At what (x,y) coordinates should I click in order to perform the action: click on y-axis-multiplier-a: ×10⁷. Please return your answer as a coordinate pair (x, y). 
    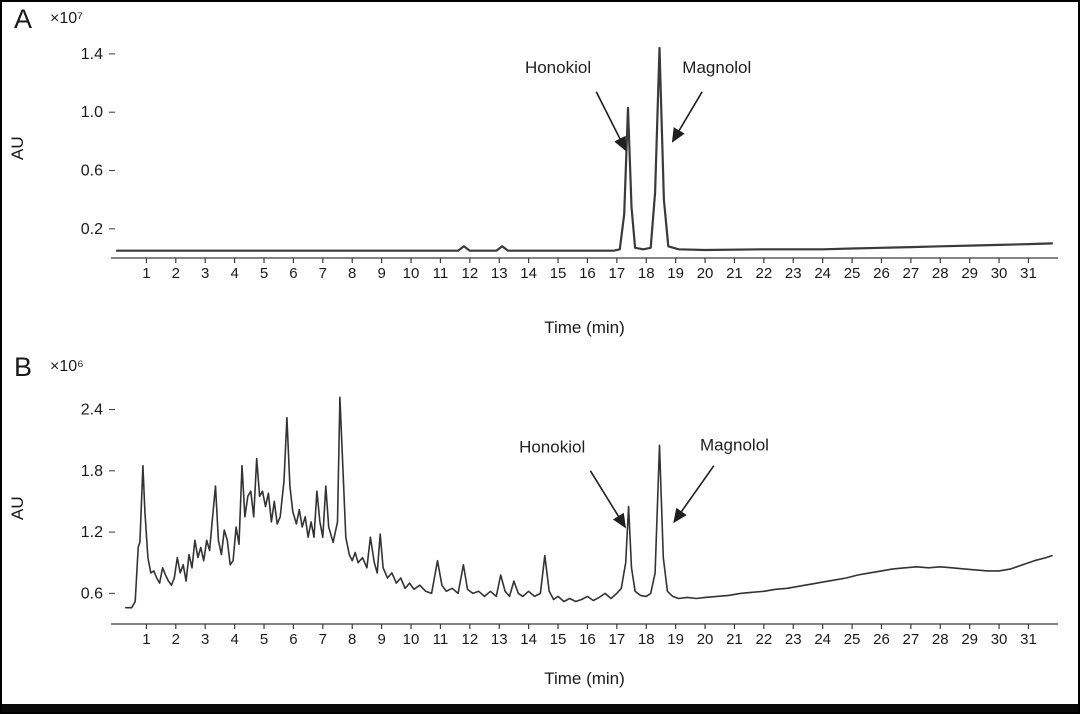
    Looking at the image, I should click on (66, 18).